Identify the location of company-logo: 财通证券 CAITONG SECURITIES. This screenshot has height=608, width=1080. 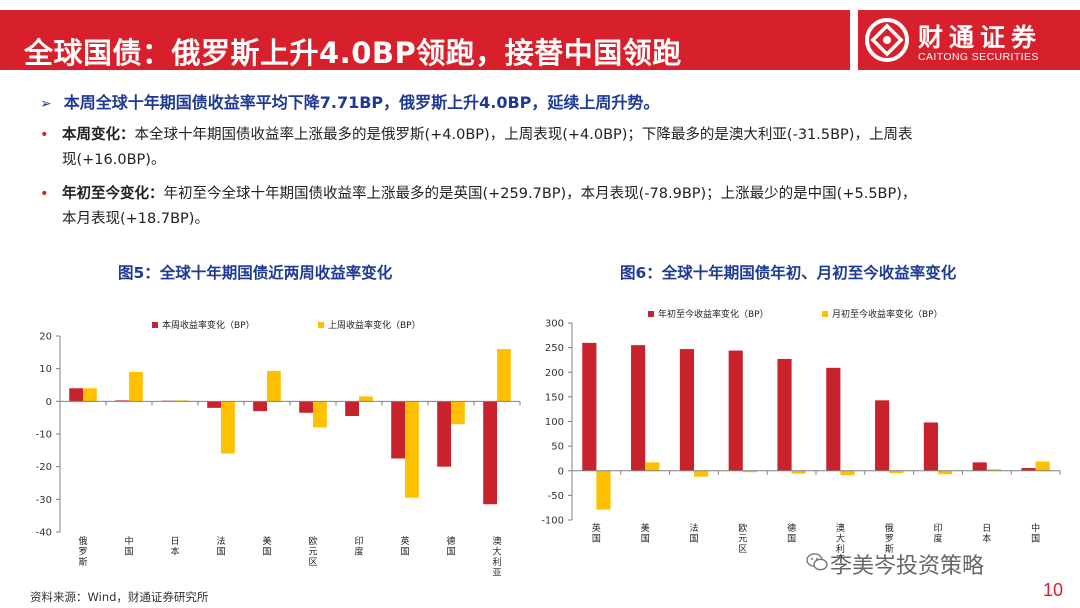
(969, 40).